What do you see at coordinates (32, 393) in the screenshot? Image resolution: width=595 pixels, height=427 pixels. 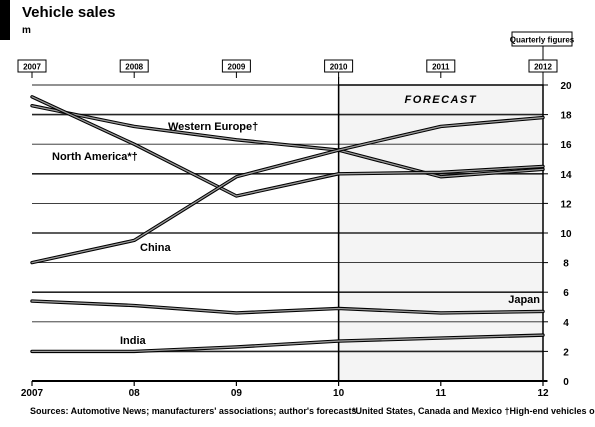 I see `x-tick-label: 2007` at bounding box center [32, 393].